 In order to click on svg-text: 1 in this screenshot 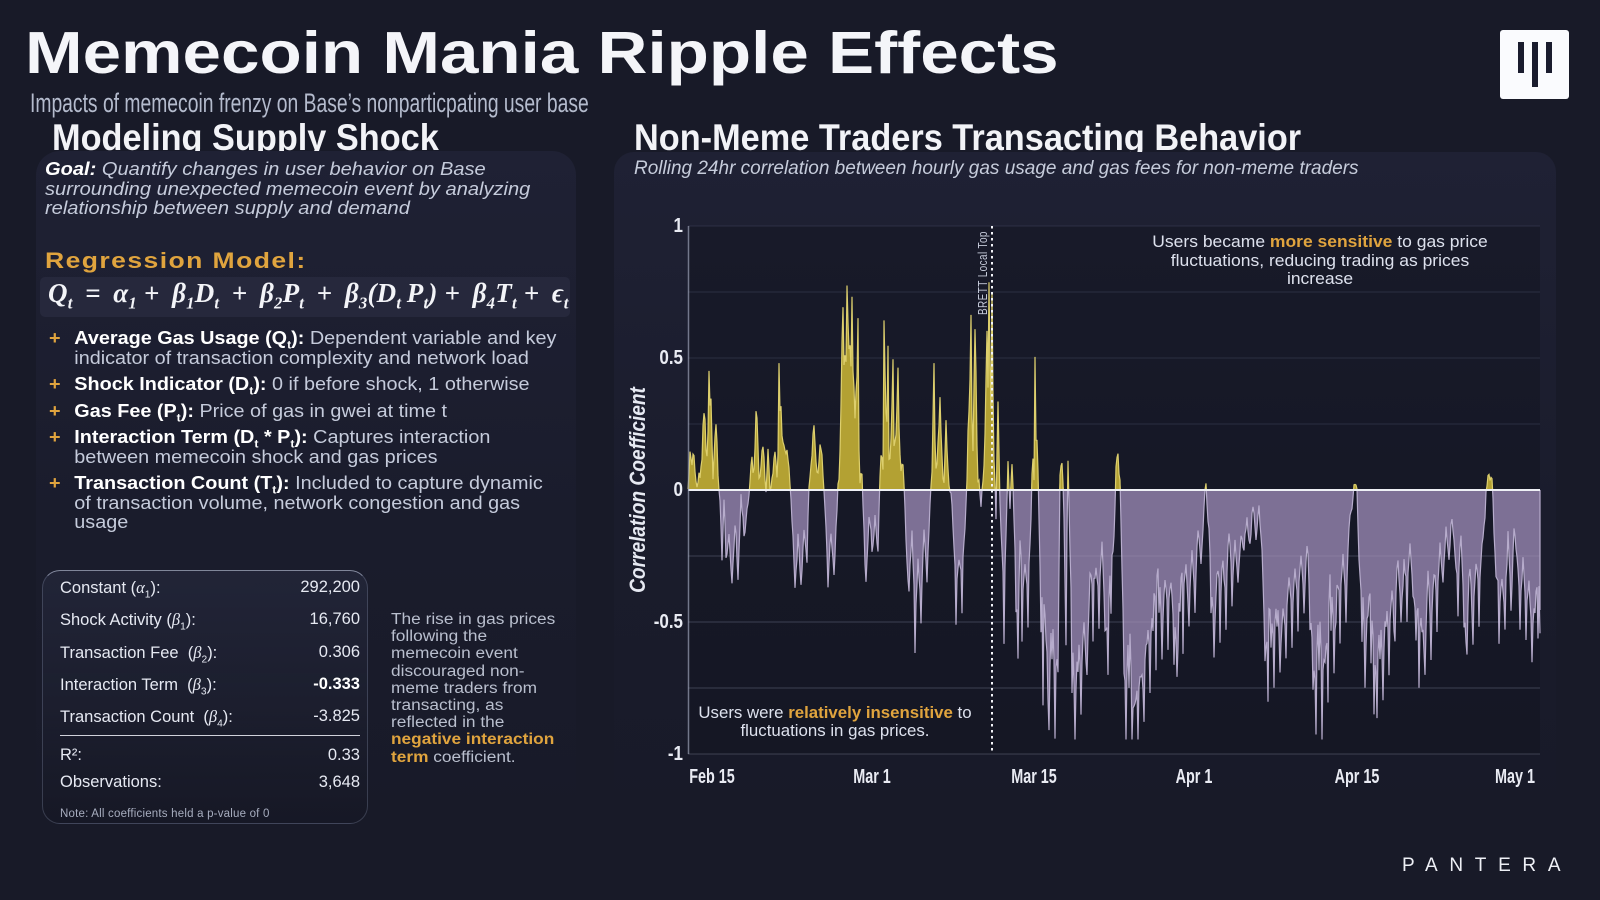, I will do `click(678, 225)`.